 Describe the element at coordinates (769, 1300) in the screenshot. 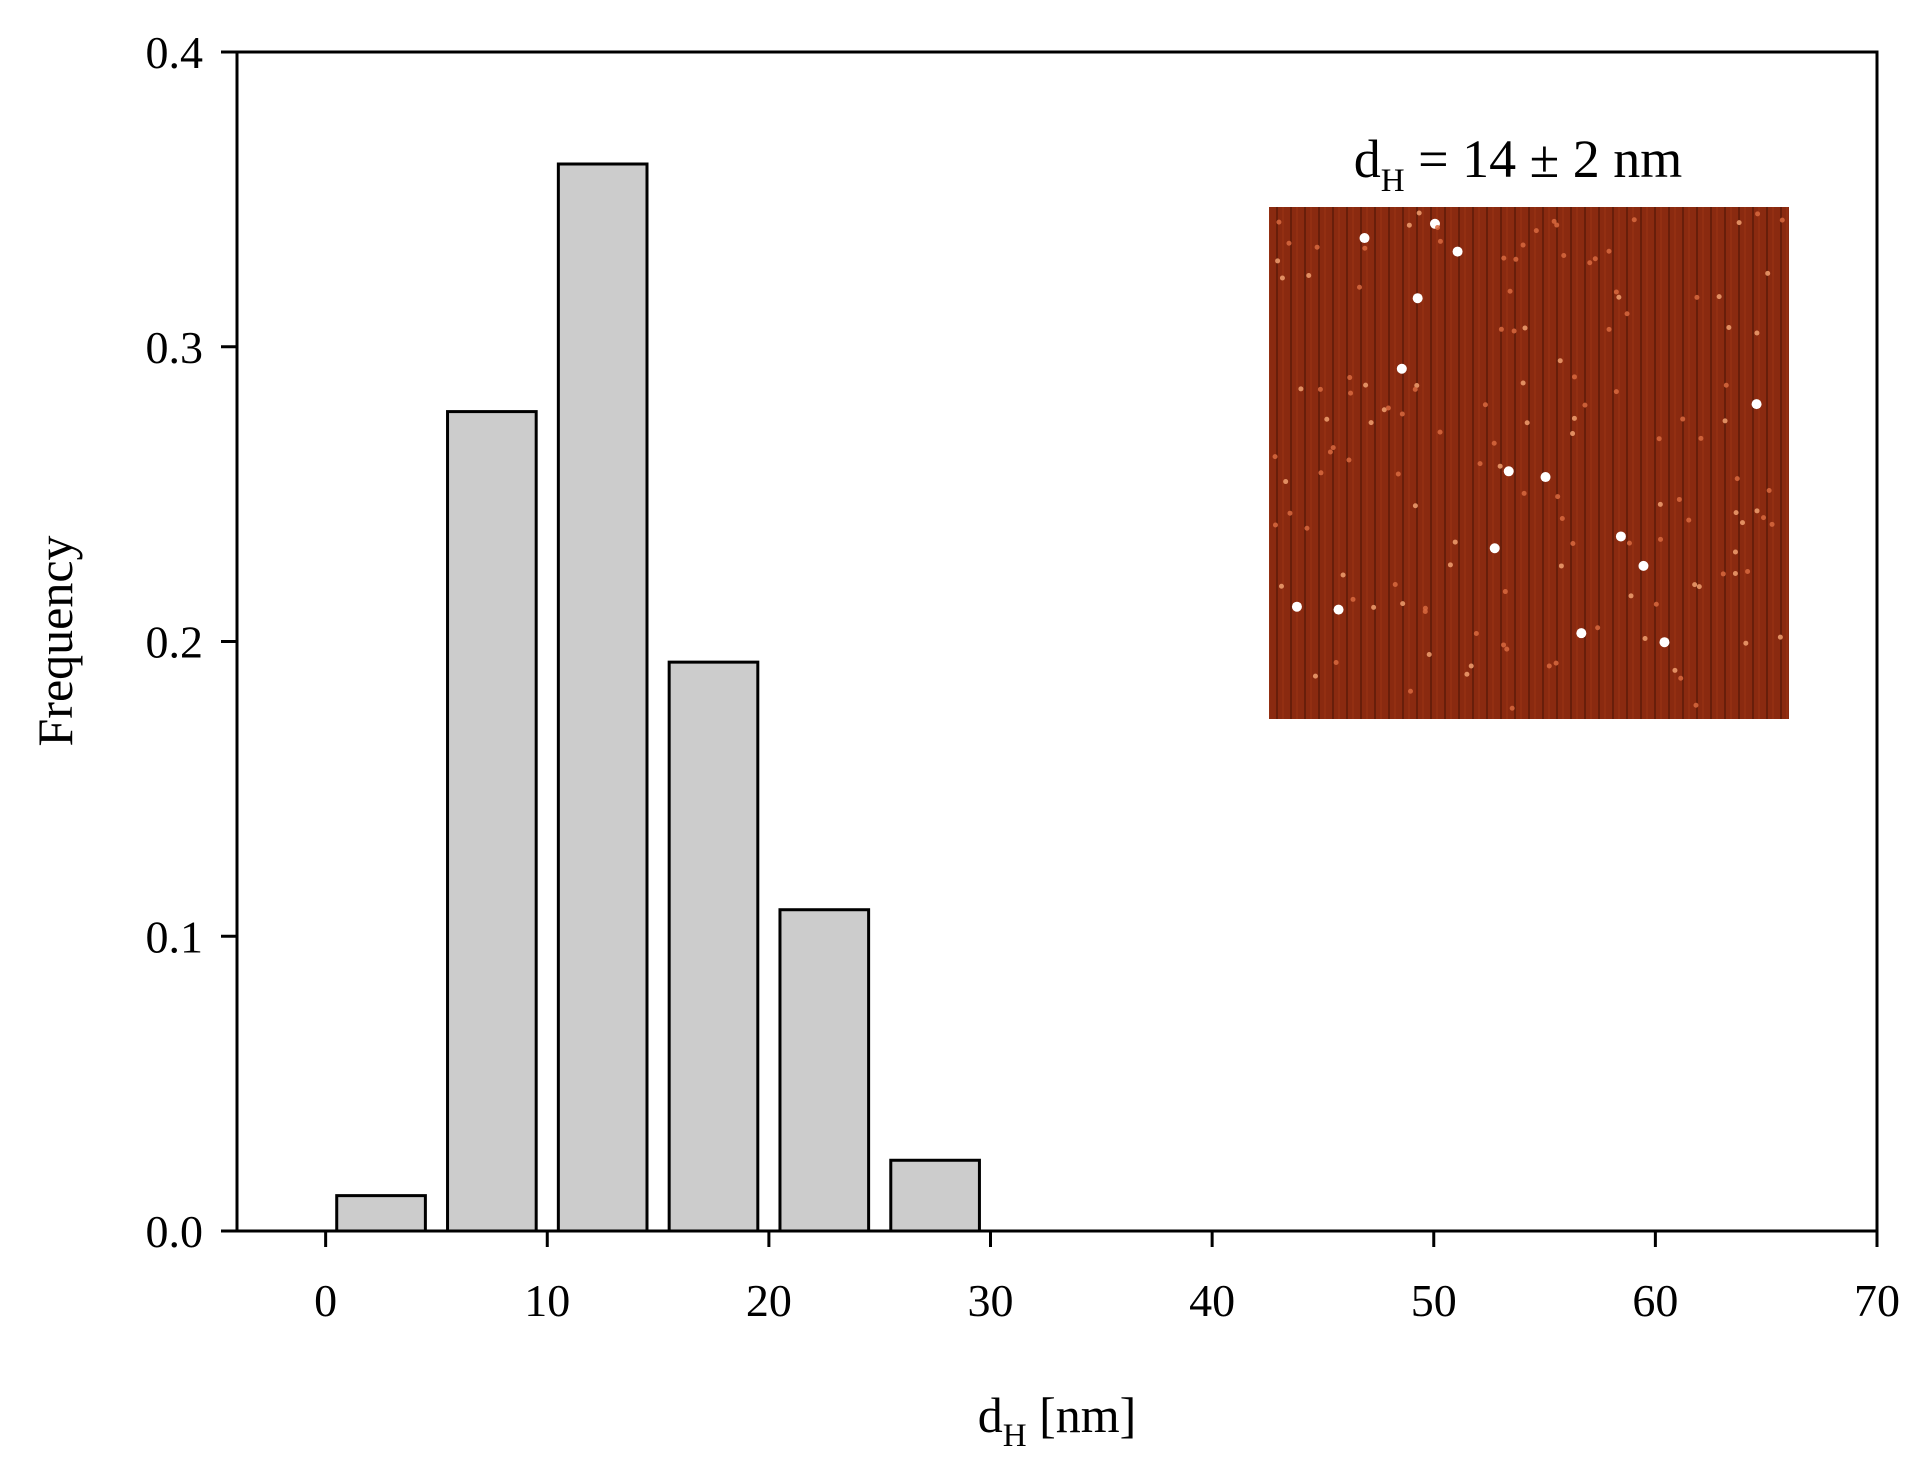

I see `x-tick-label: 20` at that location.